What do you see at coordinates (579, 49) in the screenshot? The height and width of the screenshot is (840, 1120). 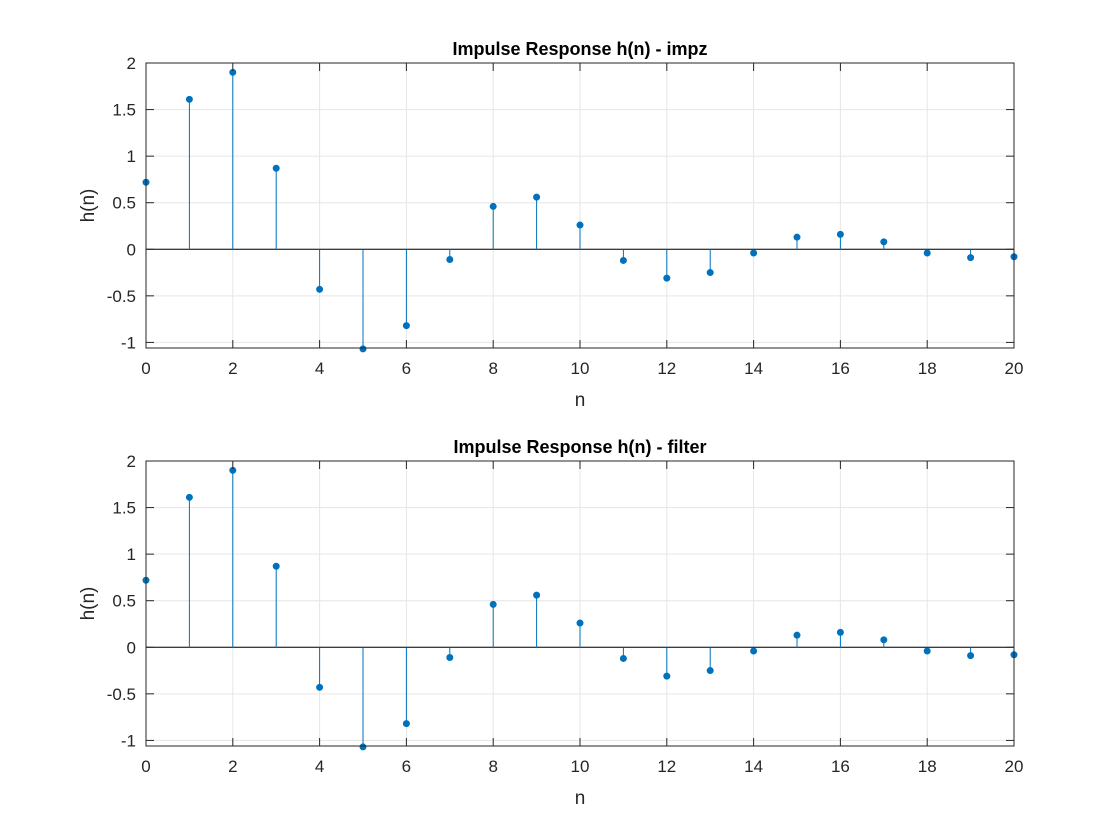 I see `chart-title: Impulse Response h(n) - impz` at bounding box center [579, 49].